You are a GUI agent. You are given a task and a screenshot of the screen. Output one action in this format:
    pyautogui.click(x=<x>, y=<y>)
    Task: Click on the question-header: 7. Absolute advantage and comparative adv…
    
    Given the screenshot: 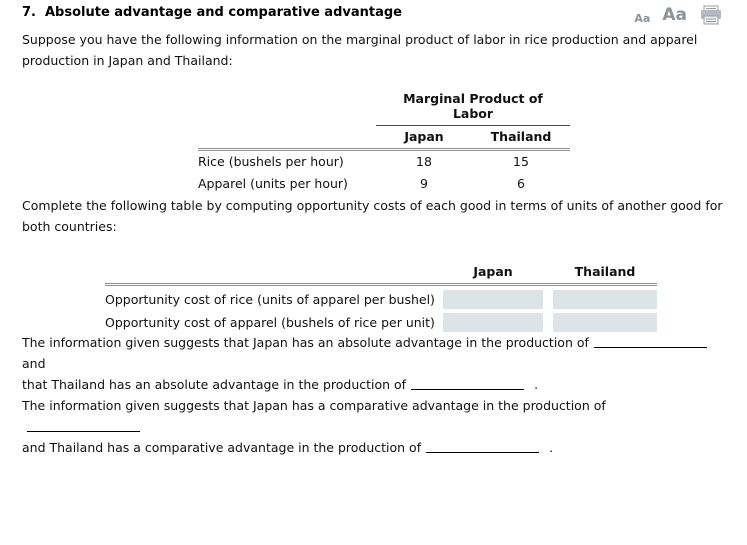 What is the action you would take?
    pyautogui.click(x=373, y=14)
    